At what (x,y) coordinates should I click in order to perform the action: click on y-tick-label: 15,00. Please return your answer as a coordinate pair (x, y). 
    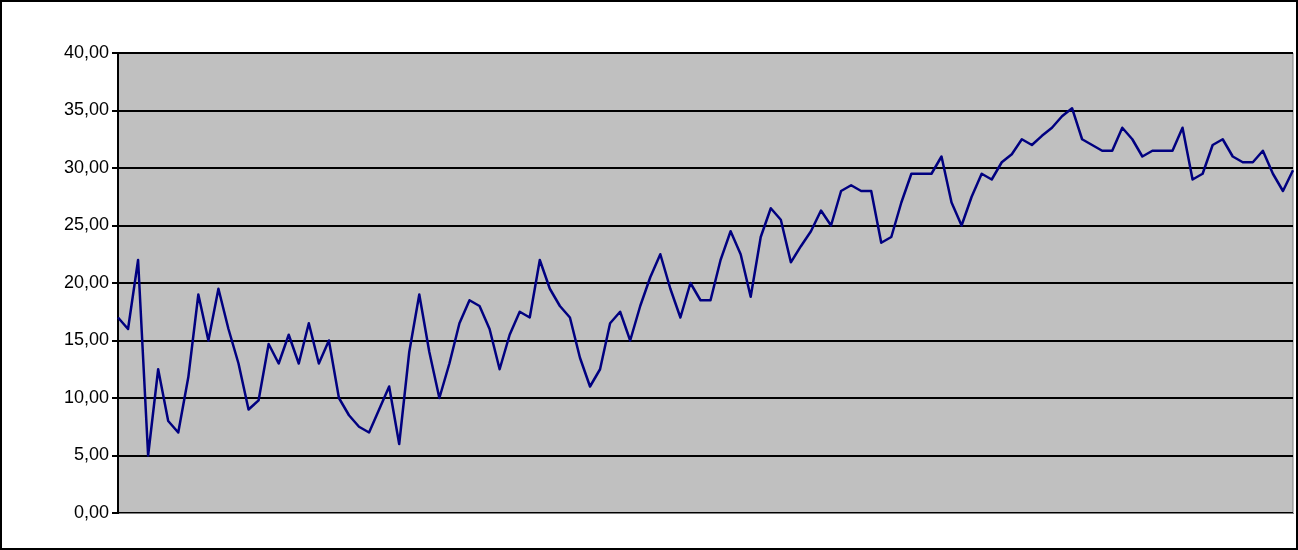
    Looking at the image, I should click on (86, 339).